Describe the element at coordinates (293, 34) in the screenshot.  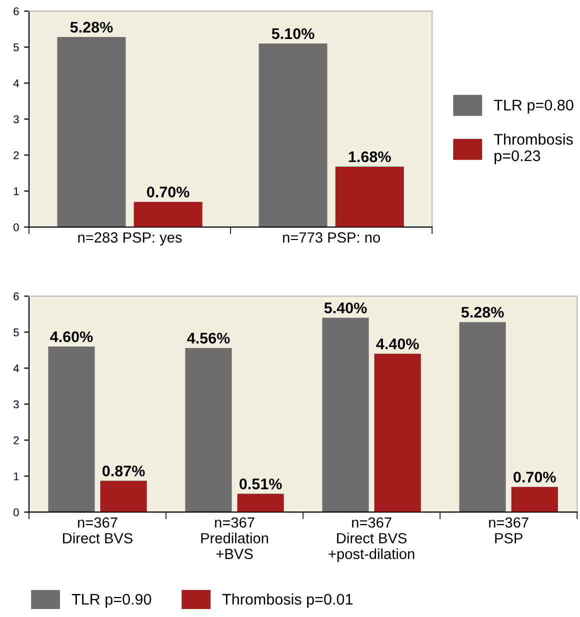
I see `data-label: 5.10%` at that location.